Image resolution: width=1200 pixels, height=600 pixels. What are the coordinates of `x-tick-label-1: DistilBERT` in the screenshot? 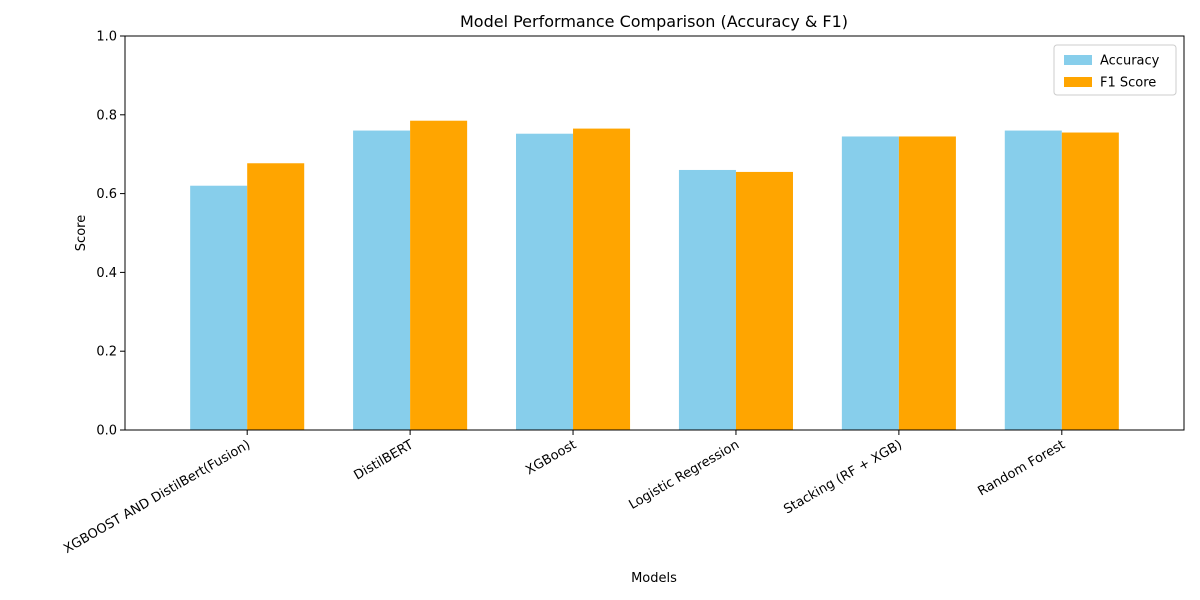 It's located at (384, 460).